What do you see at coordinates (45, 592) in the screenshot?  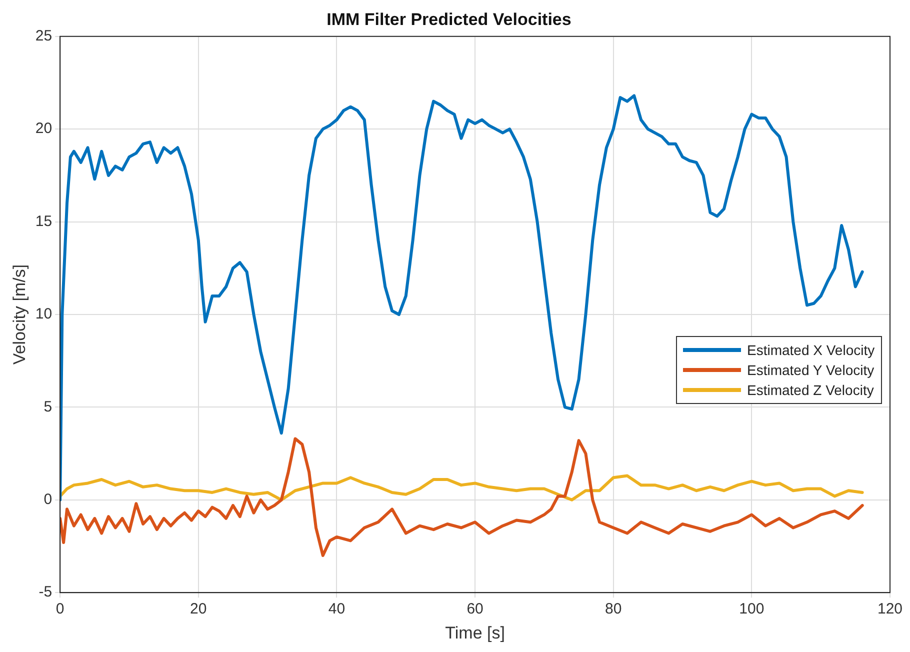 I see `y-tick-label: -5` at bounding box center [45, 592].